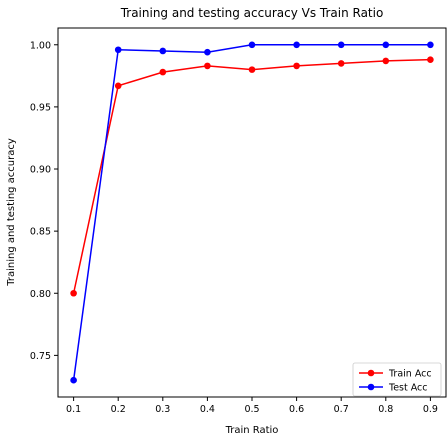 The height and width of the screenshot is (441, 448). I want to click on x-tick-label: 0.5, so click(251, 409).